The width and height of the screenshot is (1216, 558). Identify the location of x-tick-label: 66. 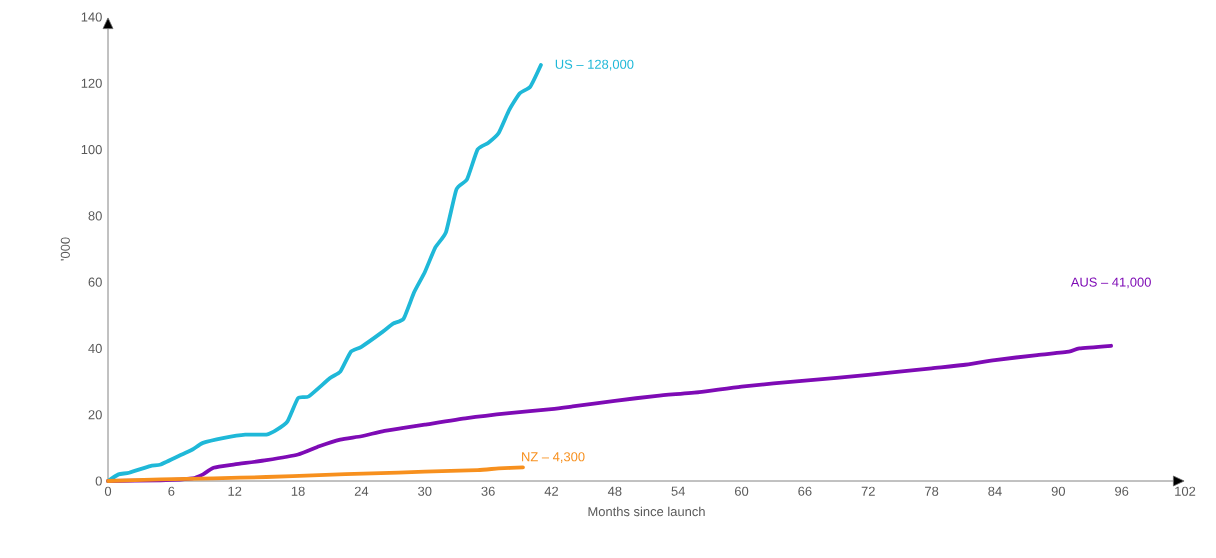
(805, 491).